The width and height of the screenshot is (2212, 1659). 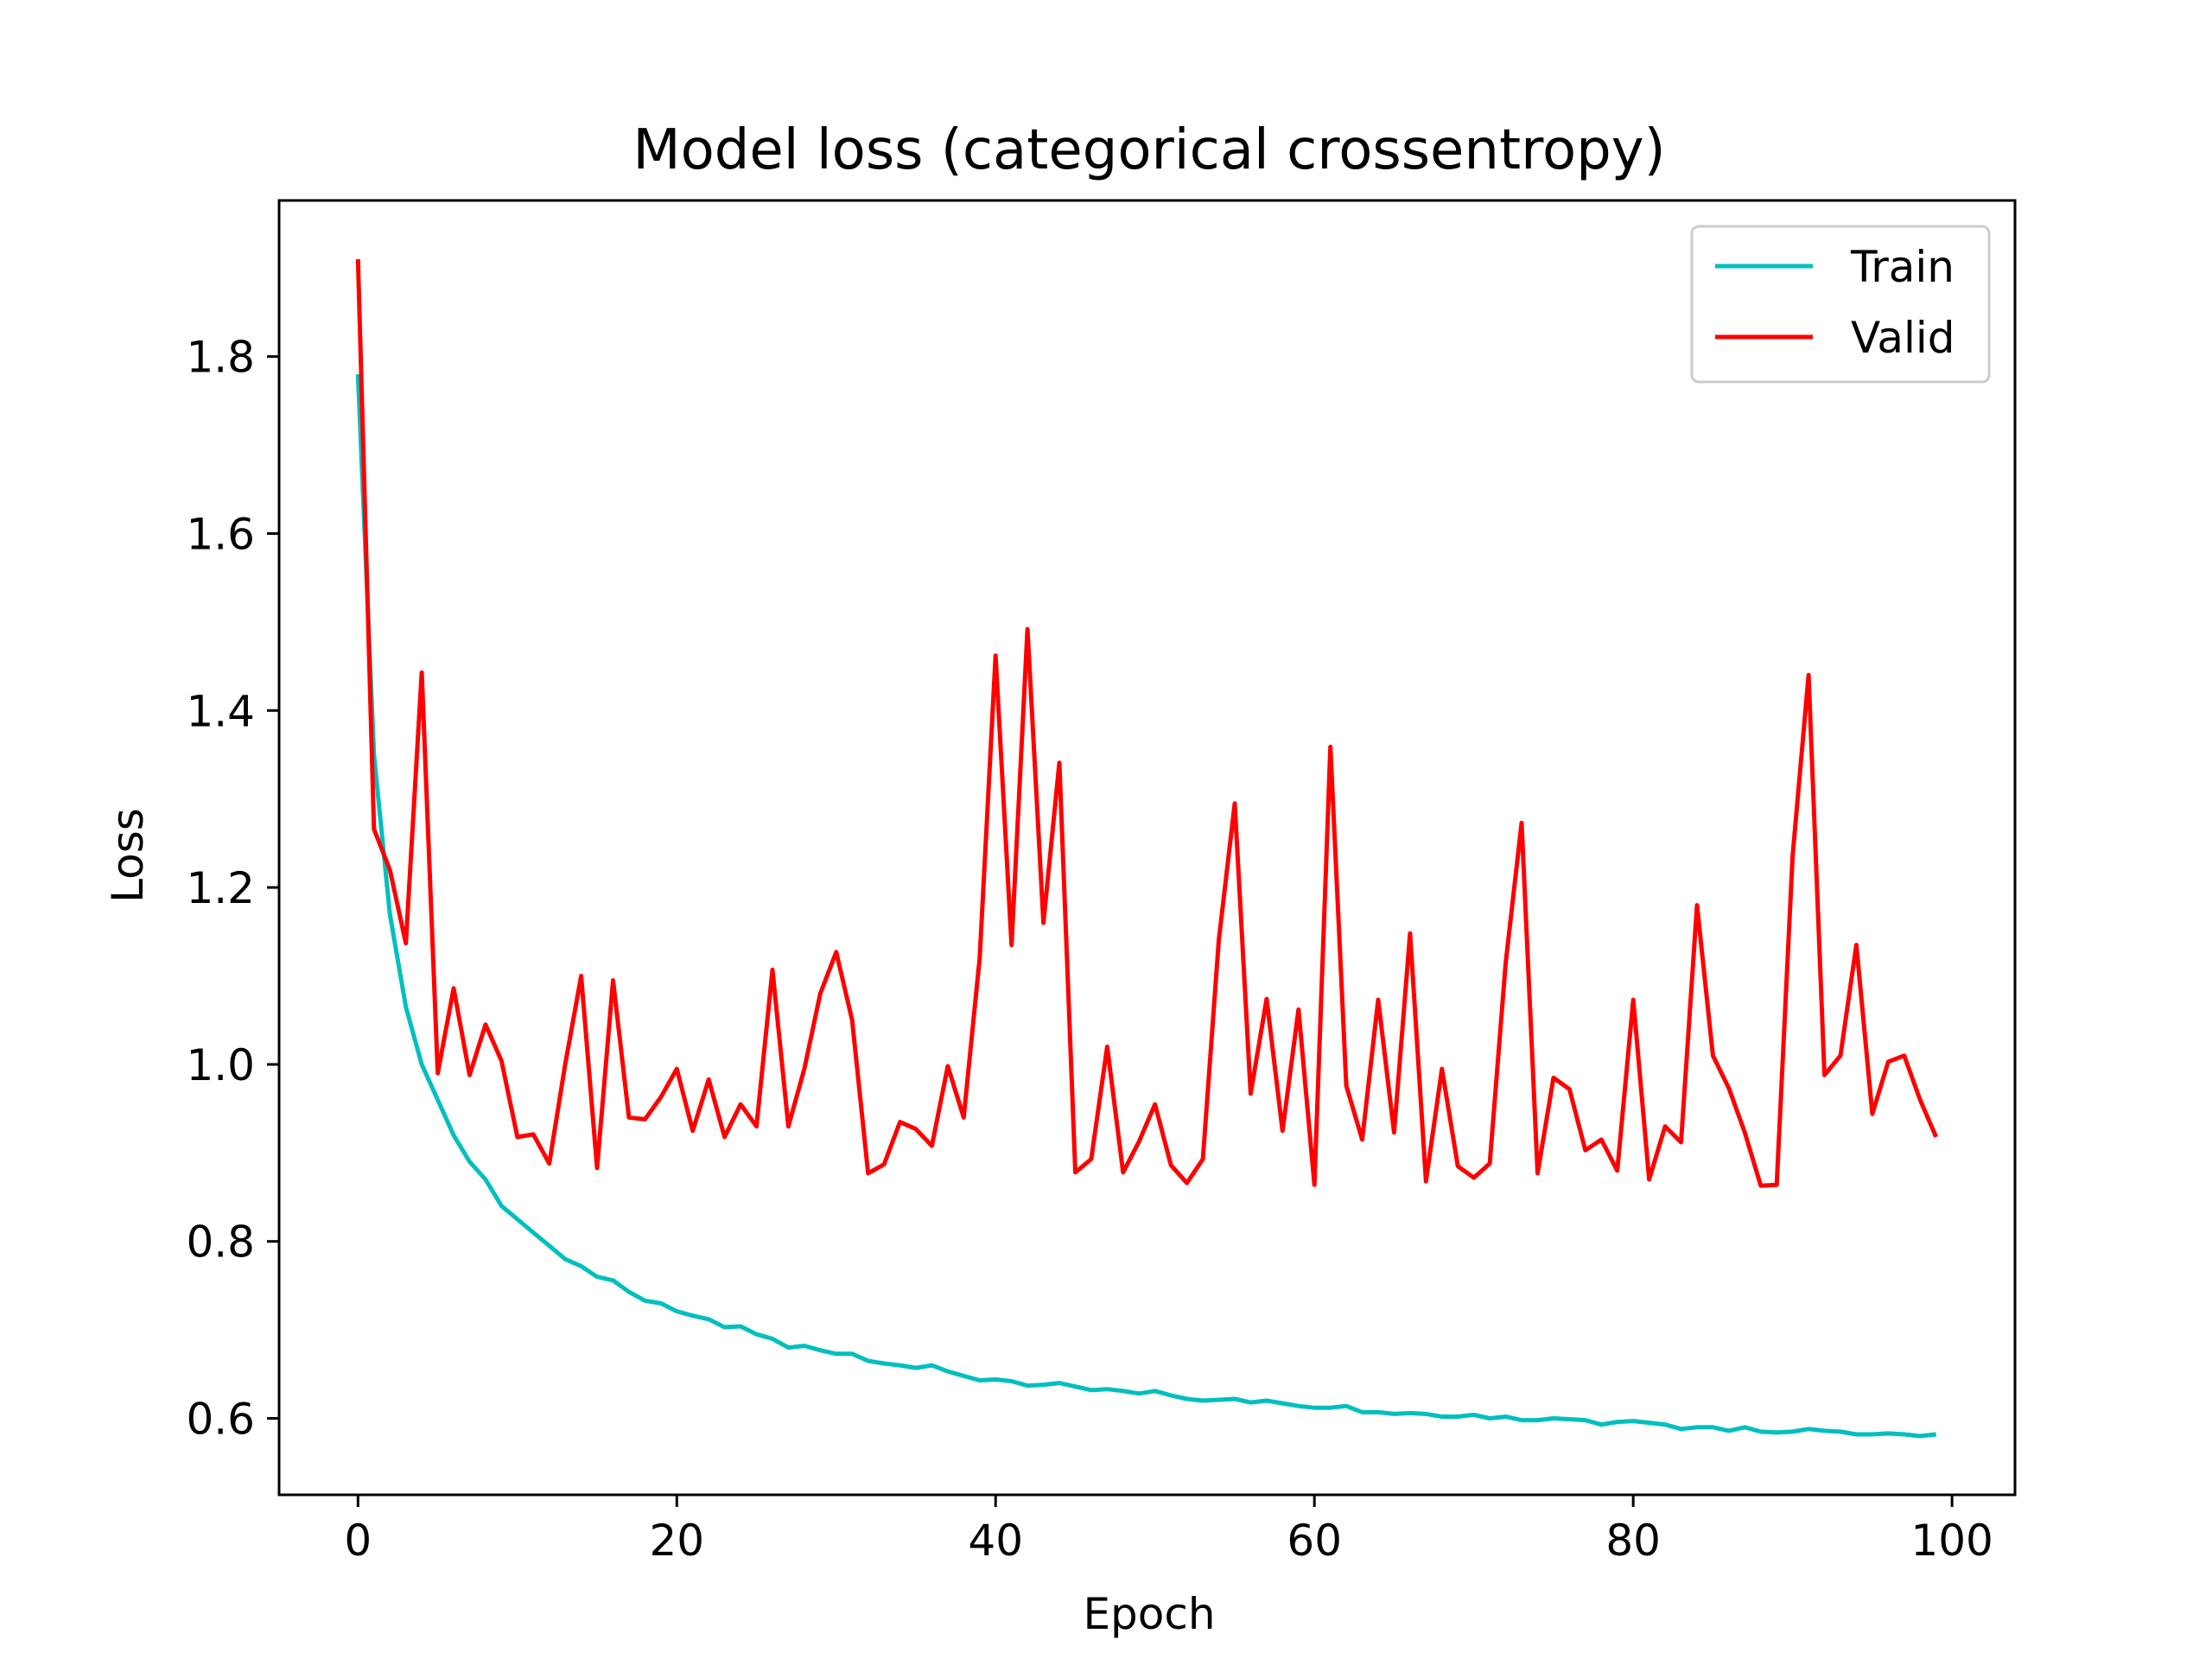 What do you see at coordinates (220, 711) in the screenshot?
I see `y-tick-label: 1.4` at bounding box center [220, 711].